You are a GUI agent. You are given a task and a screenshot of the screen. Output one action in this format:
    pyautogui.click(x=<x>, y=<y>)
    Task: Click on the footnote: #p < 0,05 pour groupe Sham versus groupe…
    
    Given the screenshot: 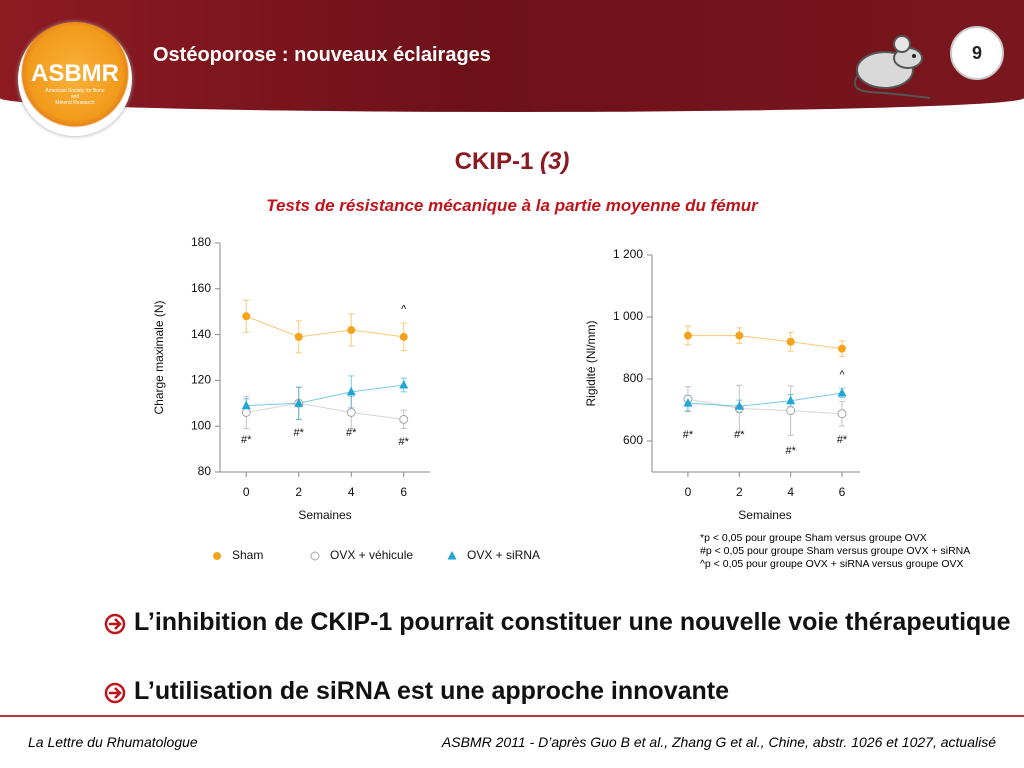 What is the action you would take?
    pyautogui.click(x=835, y=551)
    